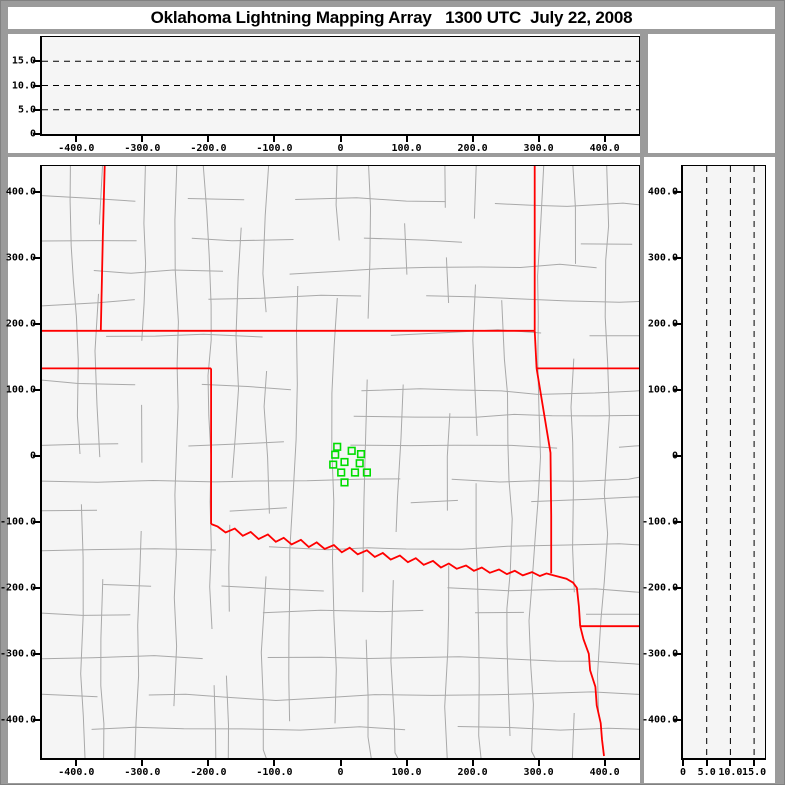 This screenshot has height=785, width=785. Describe the element at coordinates (472, 772) in the screenshot. I see `map-ew-tick-label: 200.0` at that location.